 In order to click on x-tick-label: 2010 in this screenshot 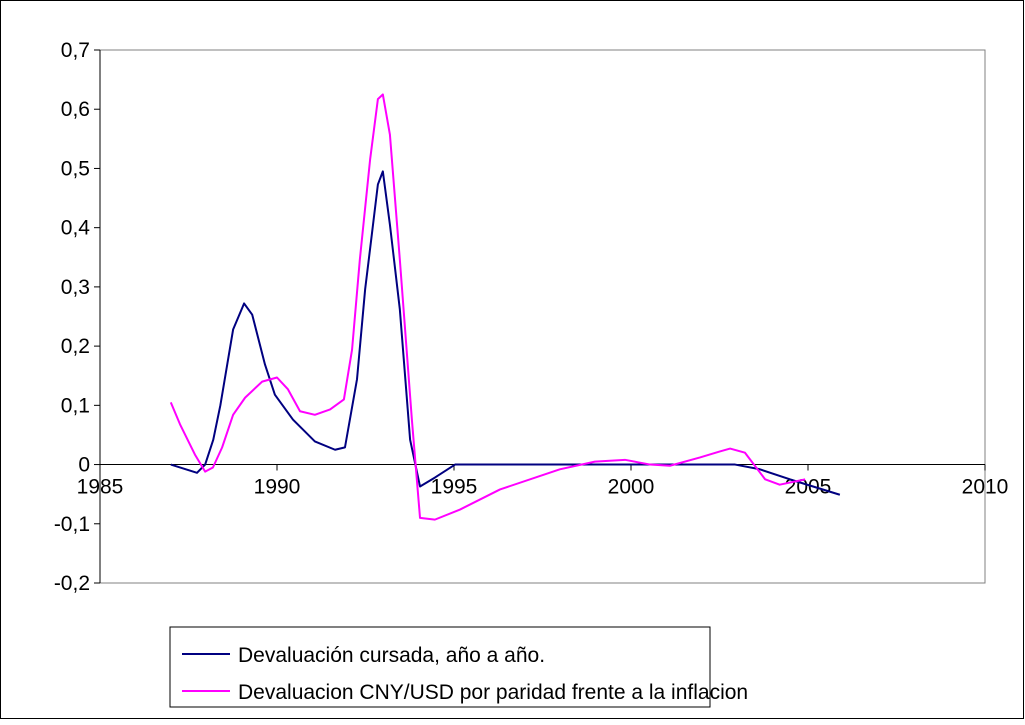, I will do `click(985, 487)`.